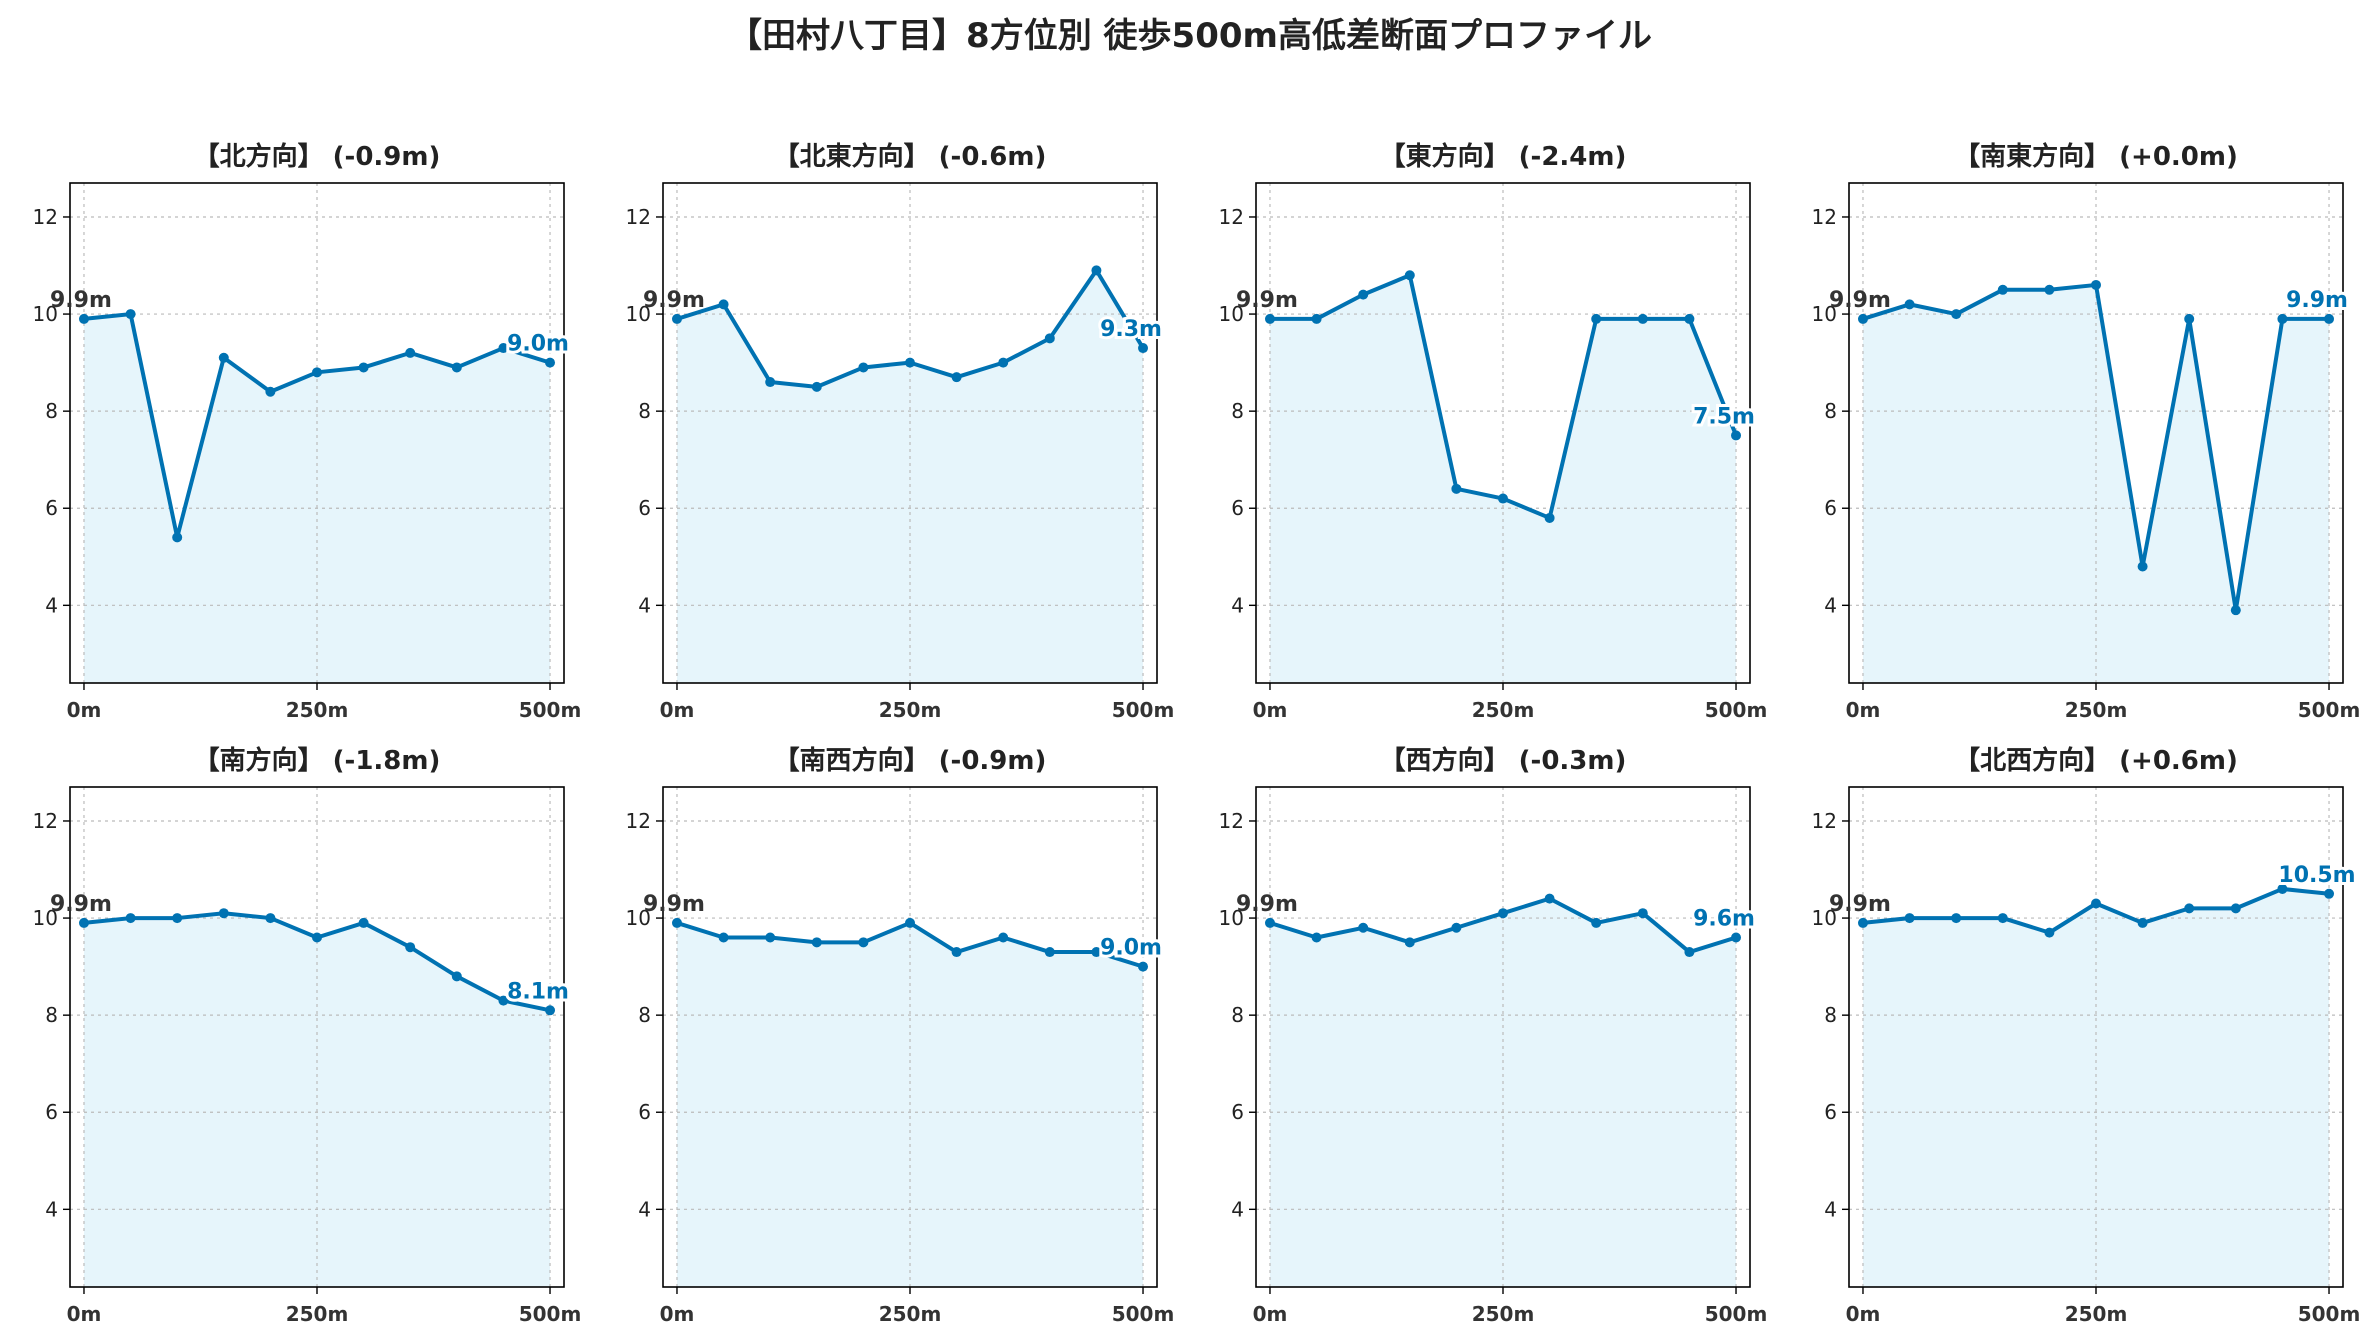  Describe the element at coordinates (1724, 416) in the screenshot. I see `end-elevation-label: 7.5m` at that location.